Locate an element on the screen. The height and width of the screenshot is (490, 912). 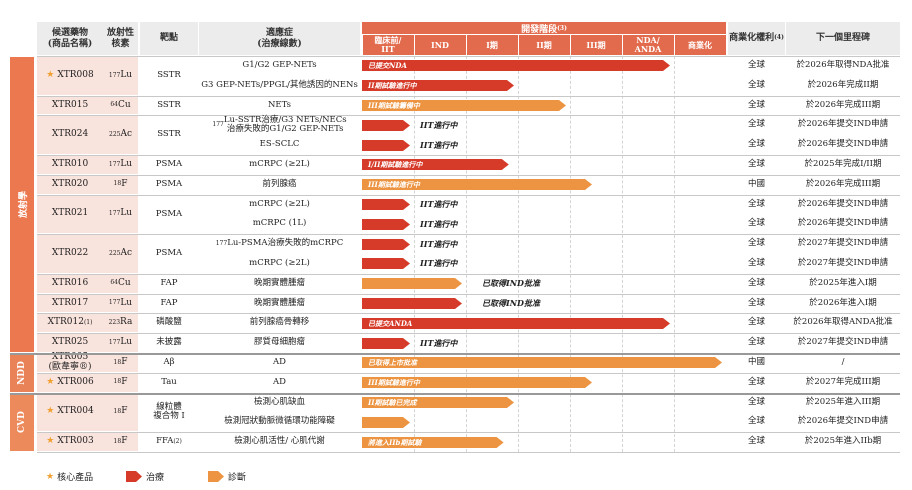
progress-label: II期試驗進行中 is located at coordinates (392, 86).